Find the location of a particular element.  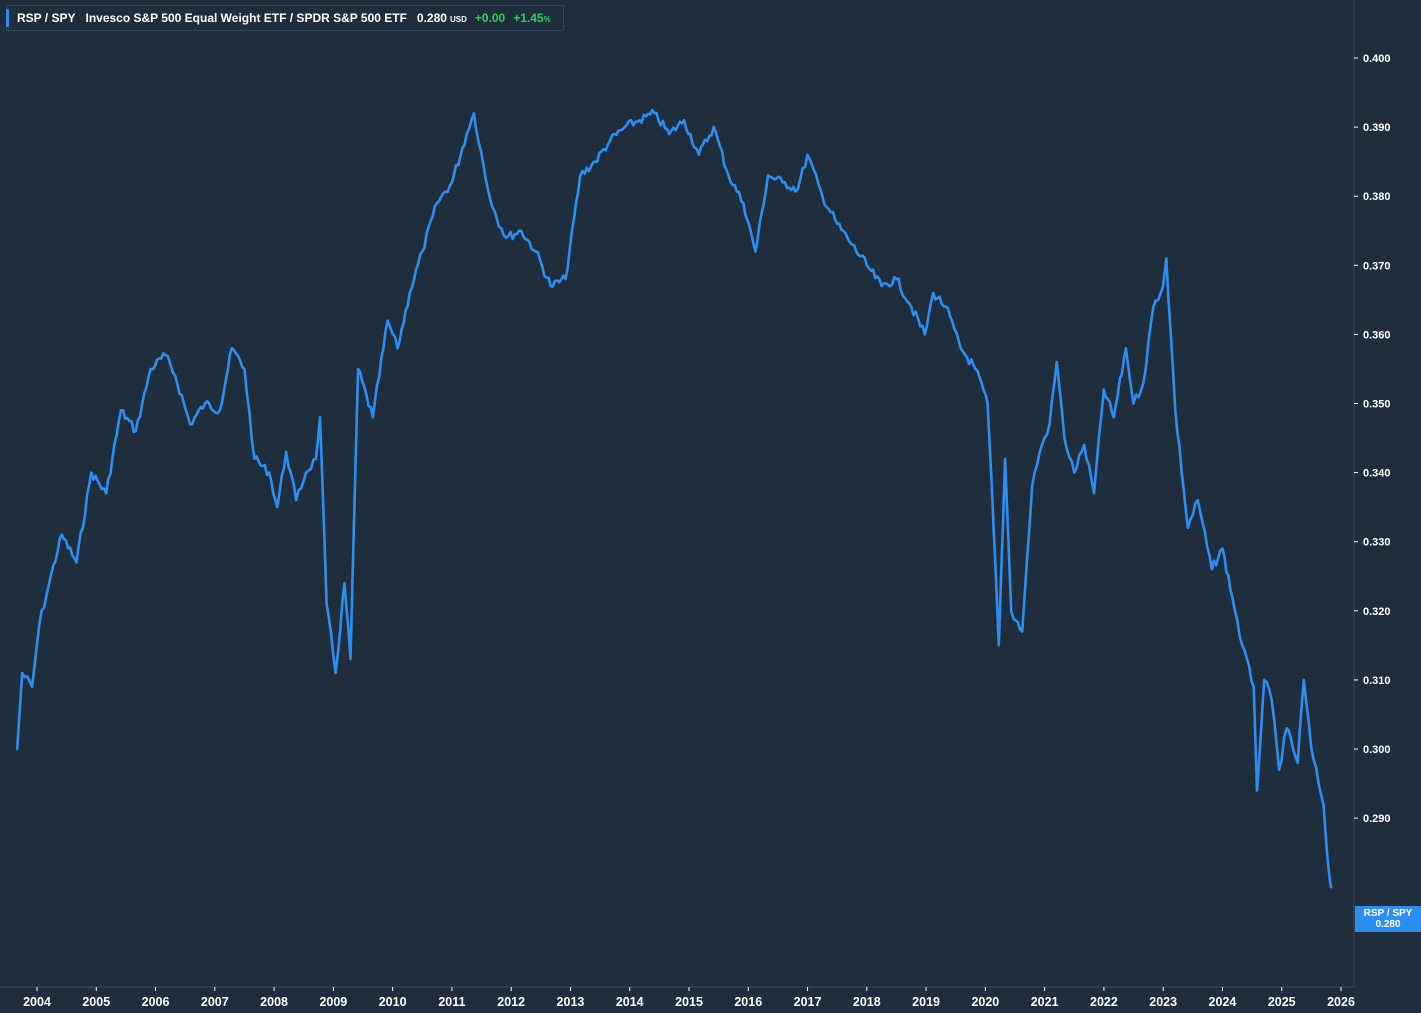

x-tick-label: 2004 is located at coordinates (37, 1002).